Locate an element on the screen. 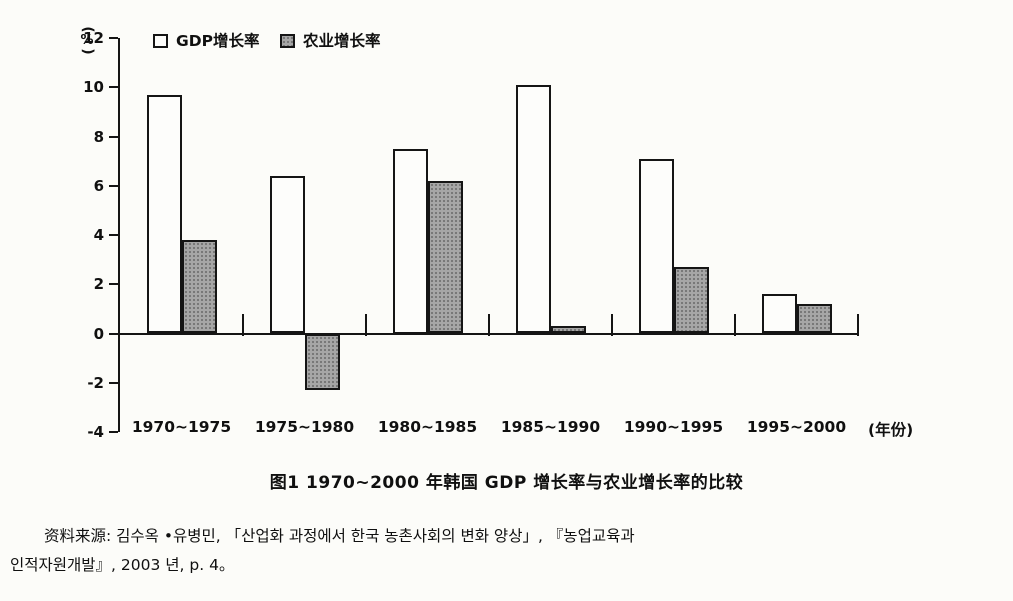  legend-swatch-gdp is located at coordinates (160, 41).